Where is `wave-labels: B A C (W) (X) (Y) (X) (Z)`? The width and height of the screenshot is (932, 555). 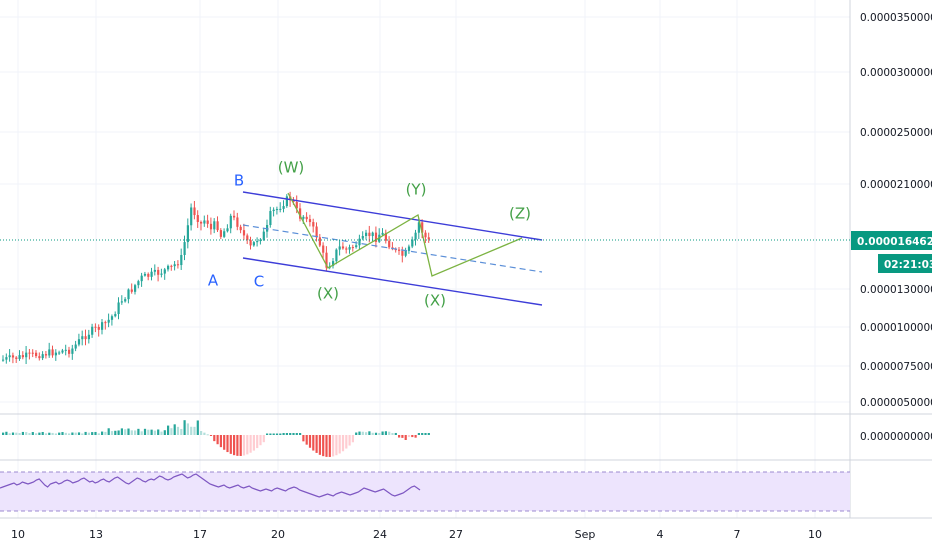 wave-labels: B A C (W) (X) (Y) (X) (Z) is located at coordinates (369, 234).